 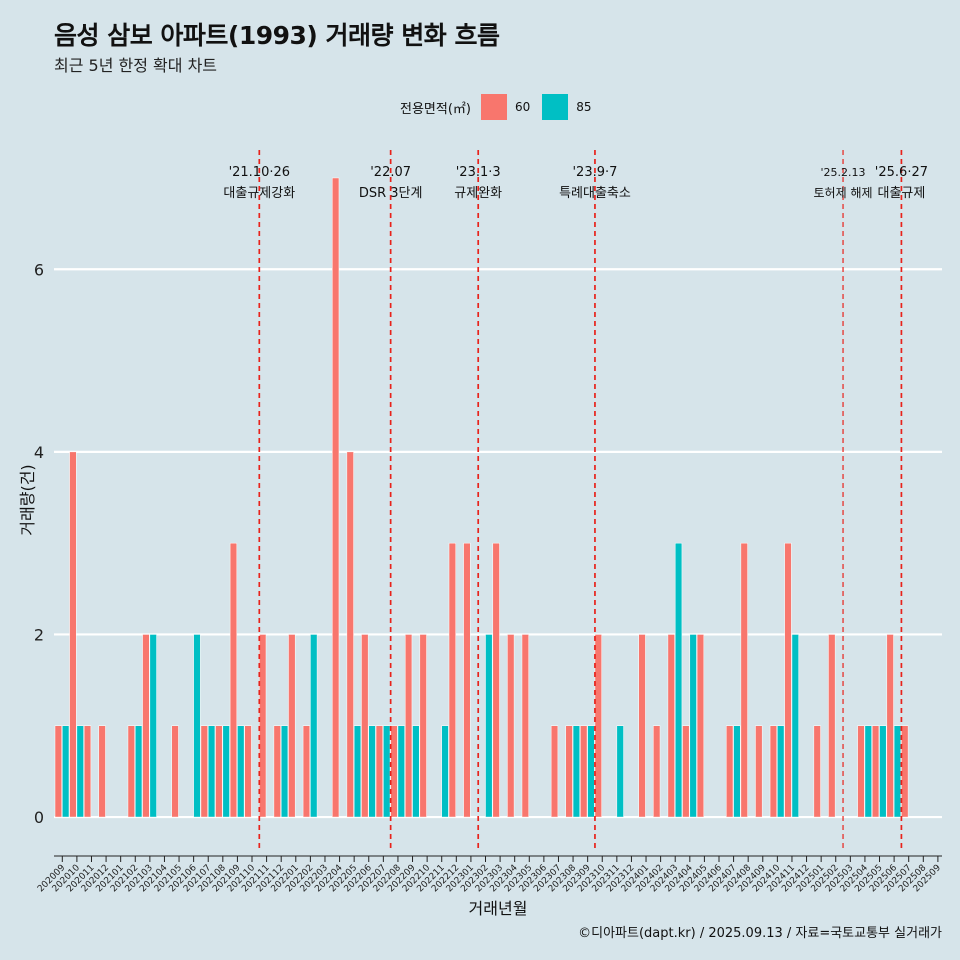 What do you see at coordinates (843, 172) in the screenshot?
I see `event-date-label: '25.2.13` at bounding box center [843, 172].